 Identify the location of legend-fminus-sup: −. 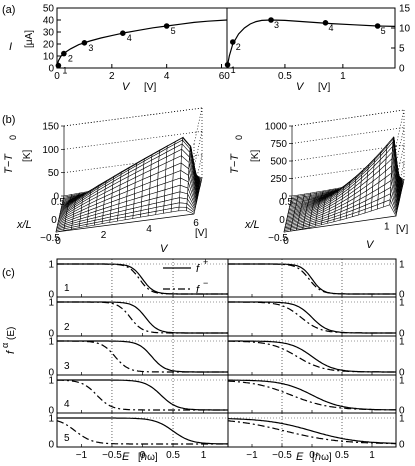
(205, 283).